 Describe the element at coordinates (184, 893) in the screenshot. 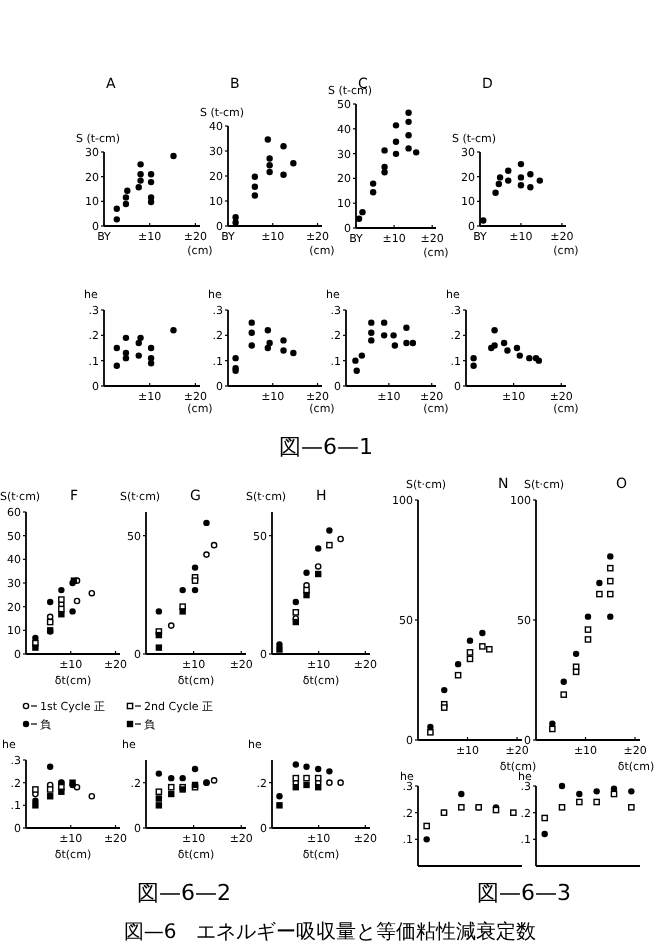

I see `annotation: 図—6—2` at that location.